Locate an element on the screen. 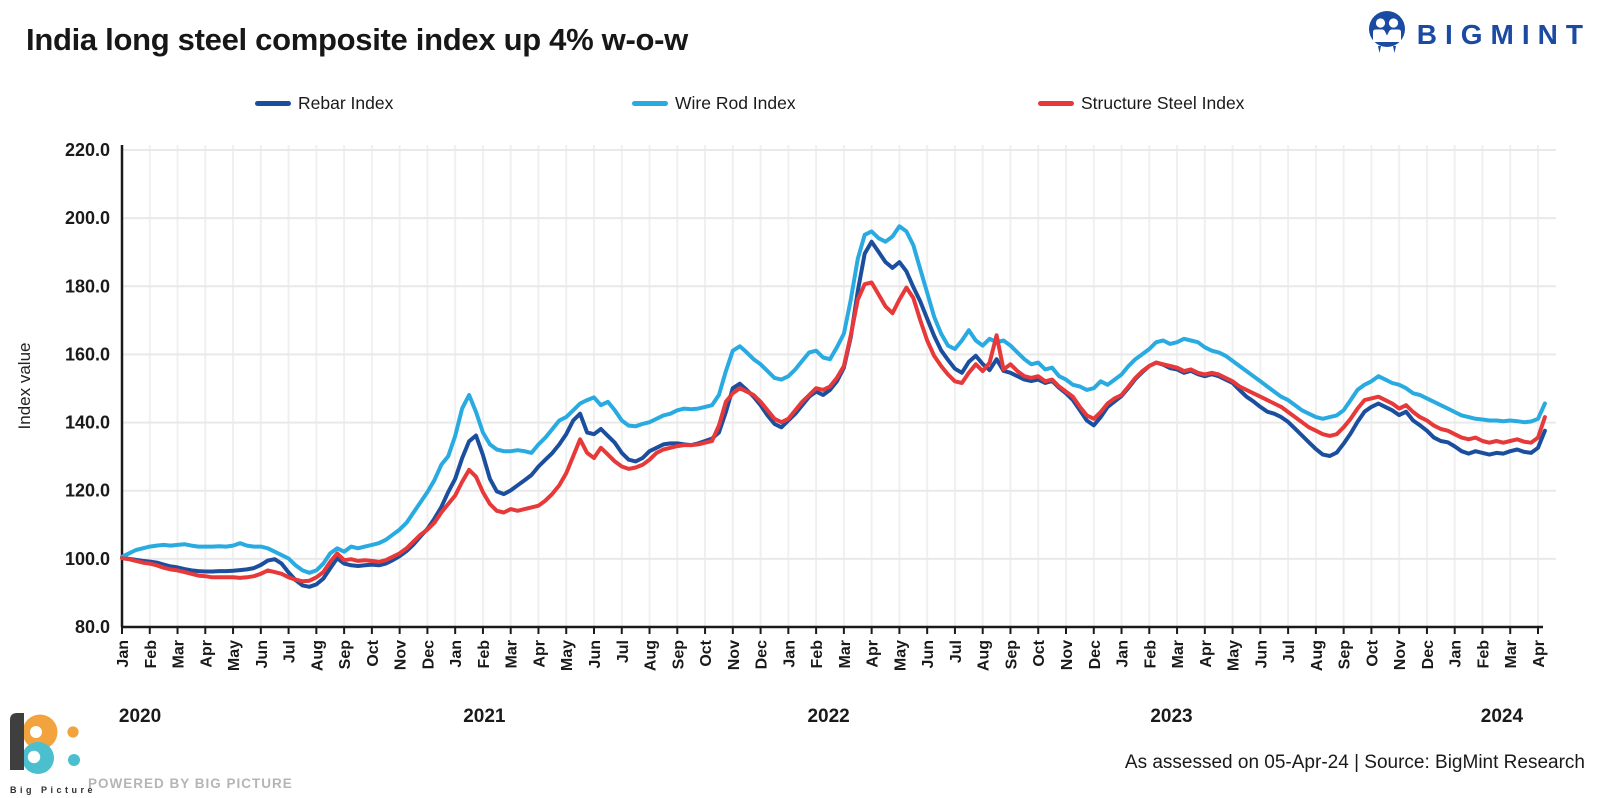  y-tick-label: 220.0 is located at coordinates (87, 150).